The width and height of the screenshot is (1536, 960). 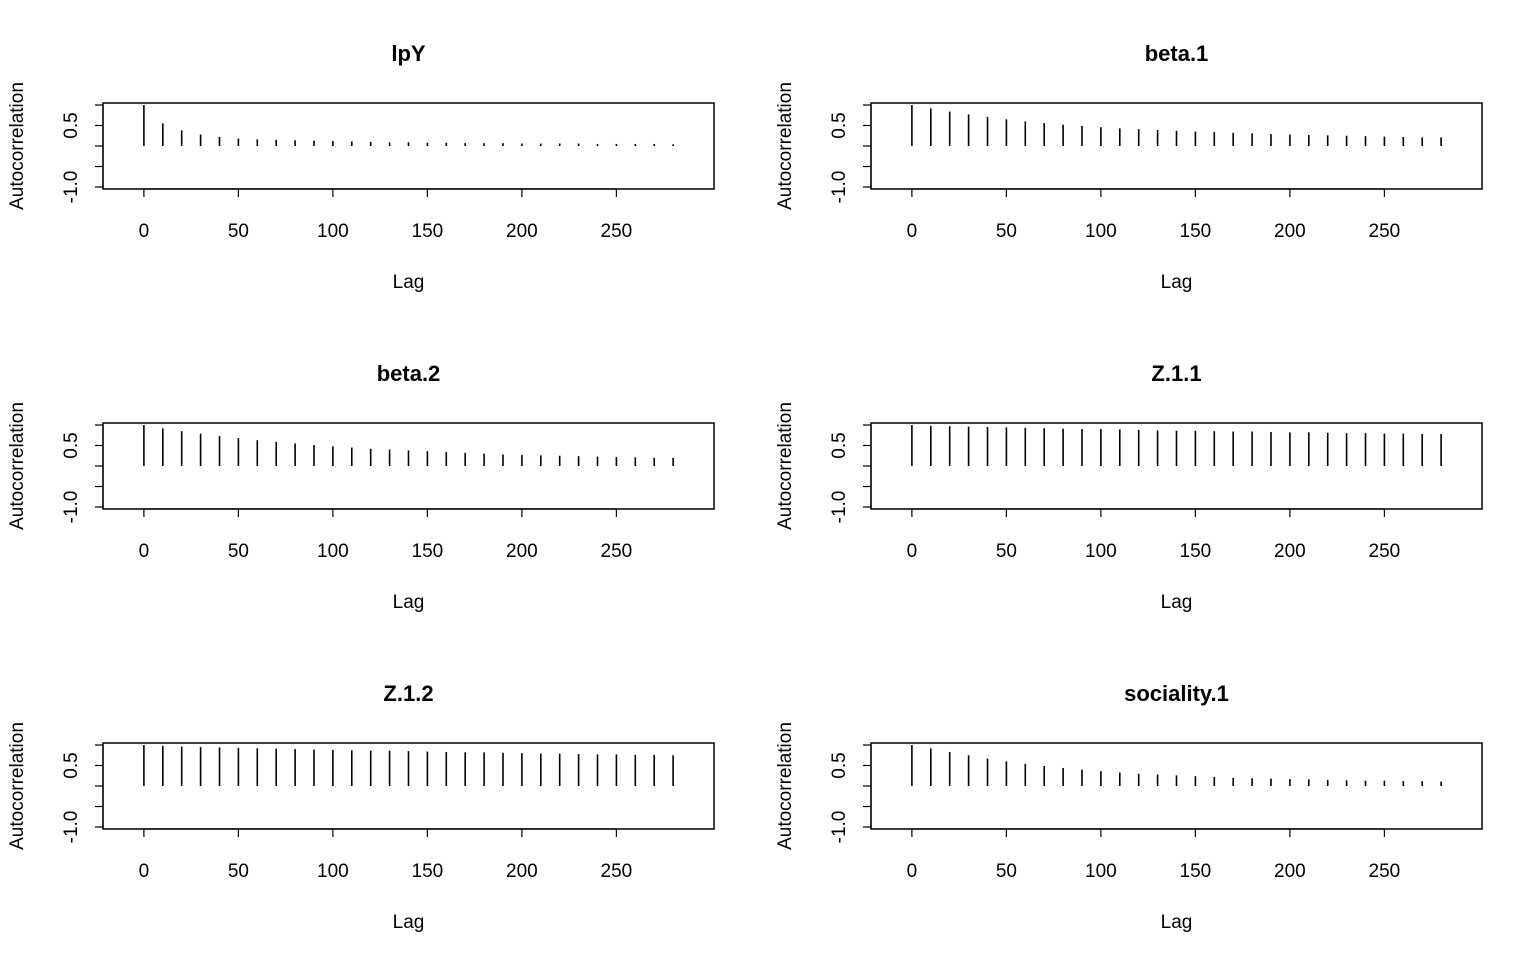 I want to click on chart-title: Z.1.1, so click(x=1176, y=373).